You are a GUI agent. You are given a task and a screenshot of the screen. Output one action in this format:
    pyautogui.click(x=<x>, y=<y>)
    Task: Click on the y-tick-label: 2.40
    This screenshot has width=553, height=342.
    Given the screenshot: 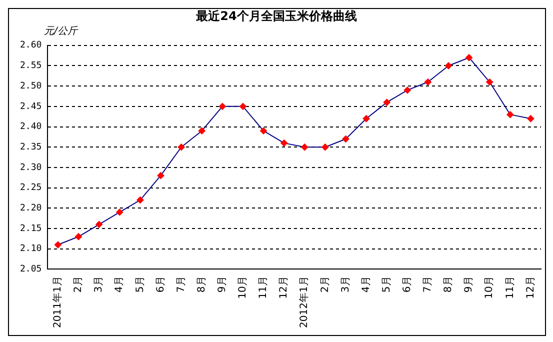 What is the action you would take?
    pyautogui.click(x=31, y=127)
    